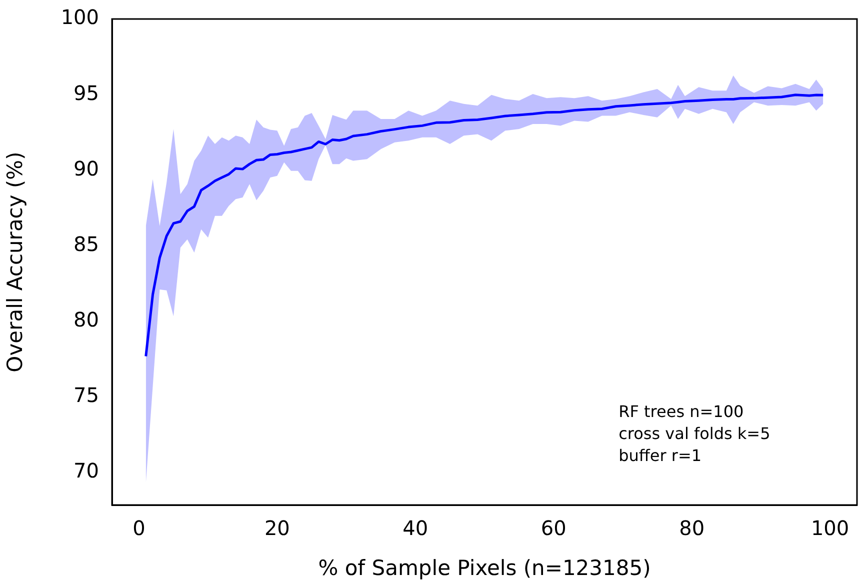  I want to click on x-tick-label: 80, so click(692, 528).